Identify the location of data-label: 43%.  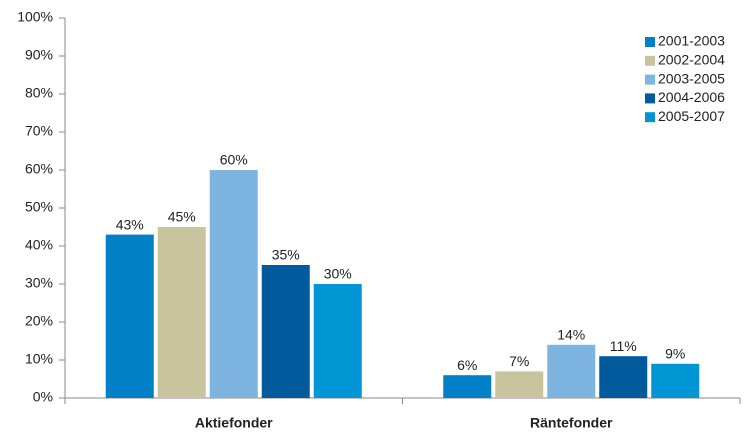
(130, 224).